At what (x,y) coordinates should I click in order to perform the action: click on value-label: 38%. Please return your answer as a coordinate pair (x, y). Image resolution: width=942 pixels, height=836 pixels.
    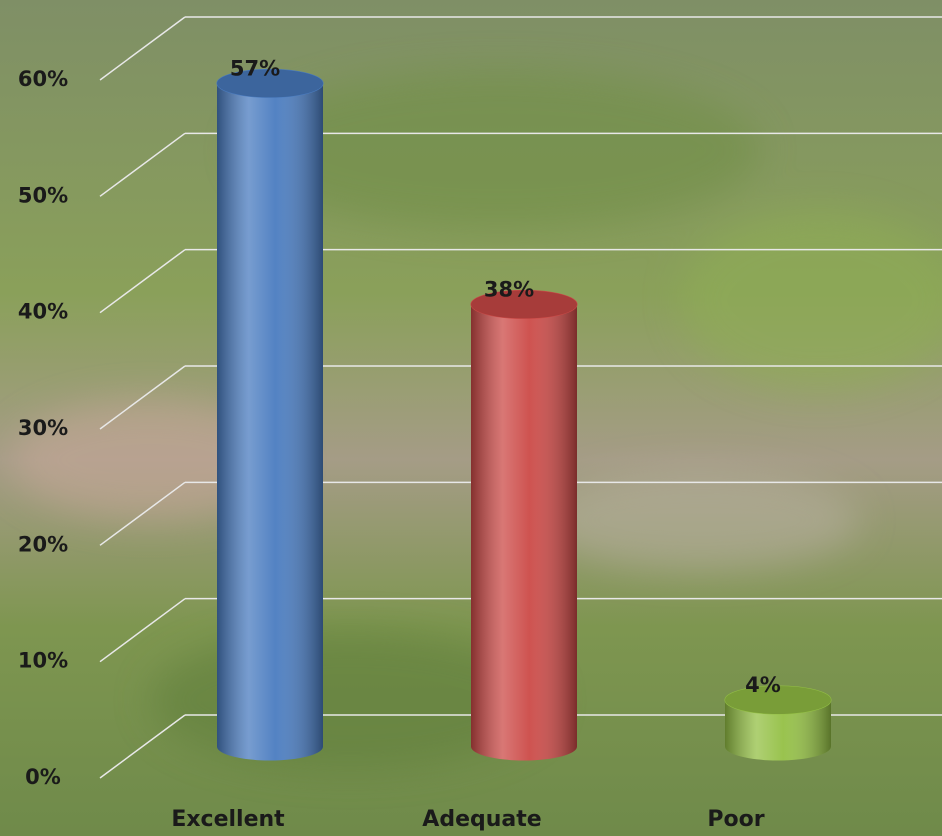
    Looking at the image, I should click on (509, 289).